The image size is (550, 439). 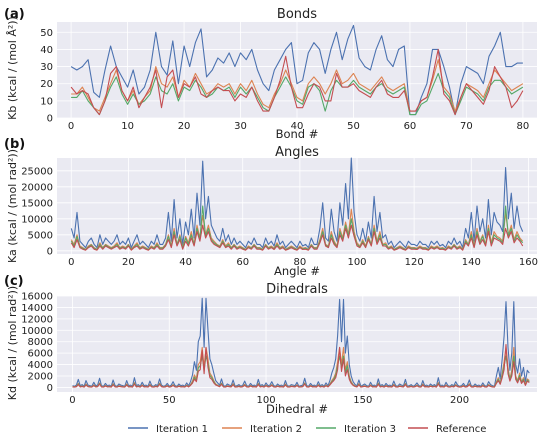 What do you see at coordinates (46, 67) in the screenshot?
I see `y-tick-label: 30` at bounding box center [46, 67].